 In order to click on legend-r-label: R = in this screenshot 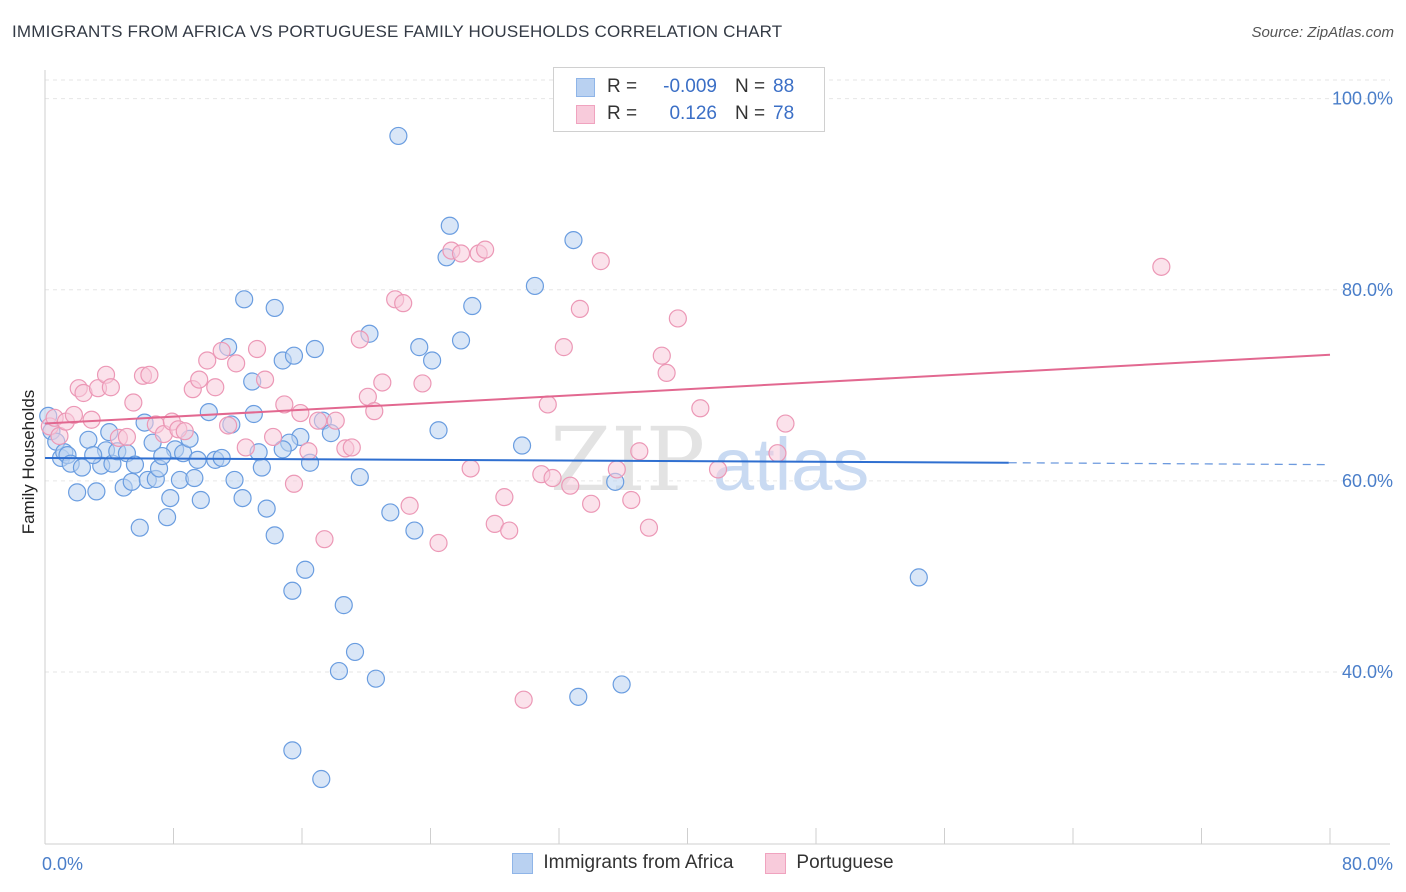, I will do `click(622, 86)`.